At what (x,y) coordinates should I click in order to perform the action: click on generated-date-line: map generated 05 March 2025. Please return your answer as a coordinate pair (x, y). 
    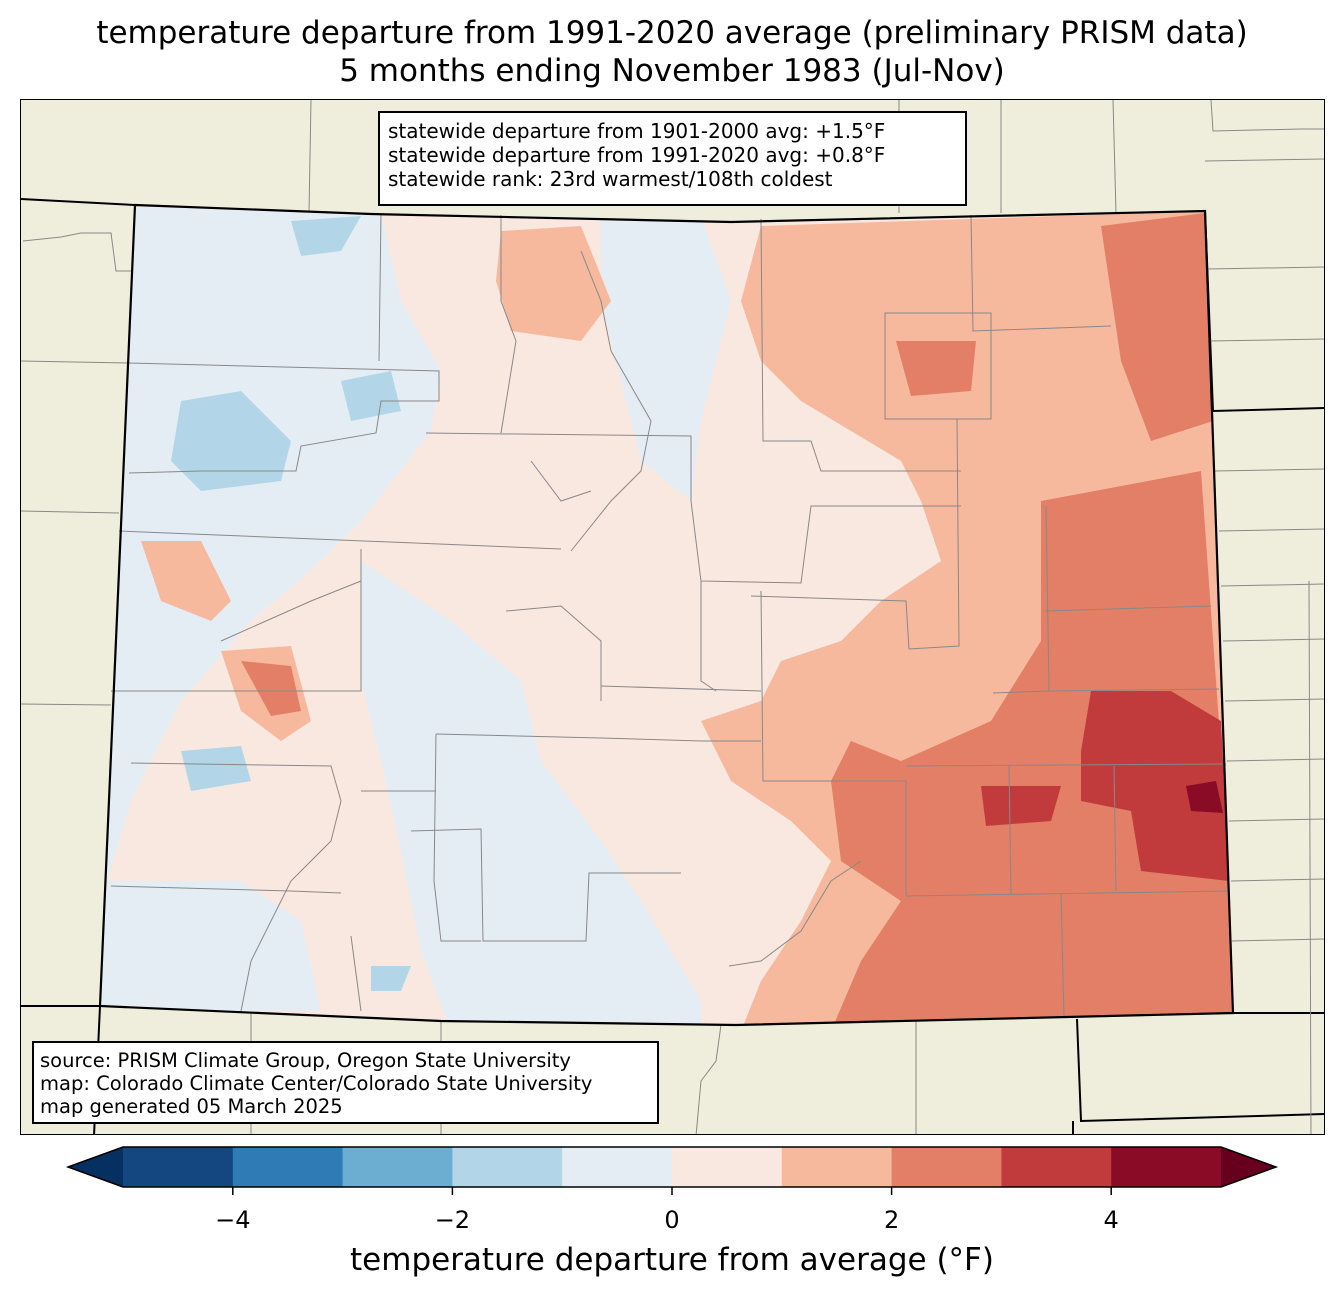
    Looking at the image, I should click on (191, 1106).